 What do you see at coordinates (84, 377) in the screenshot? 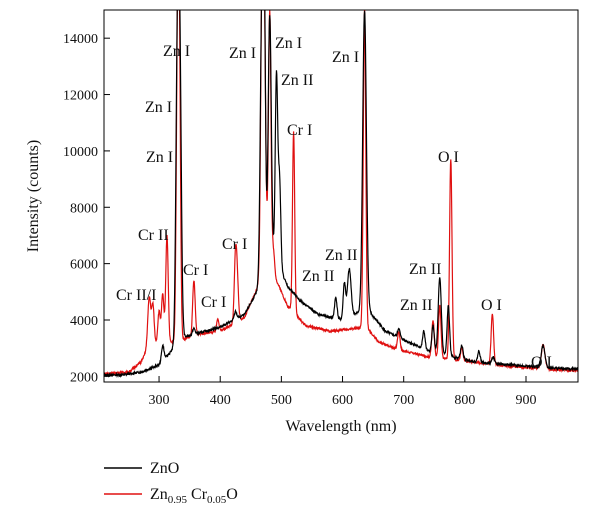
I see `y-tick-label: 2000` at bounding box center [84, 377].